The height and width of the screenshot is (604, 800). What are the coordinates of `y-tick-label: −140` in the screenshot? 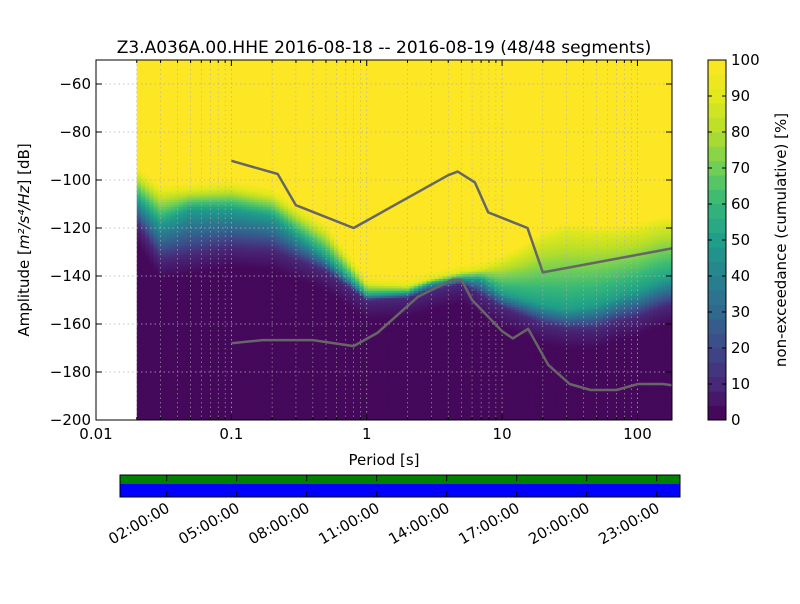 It's located at (70, 276).